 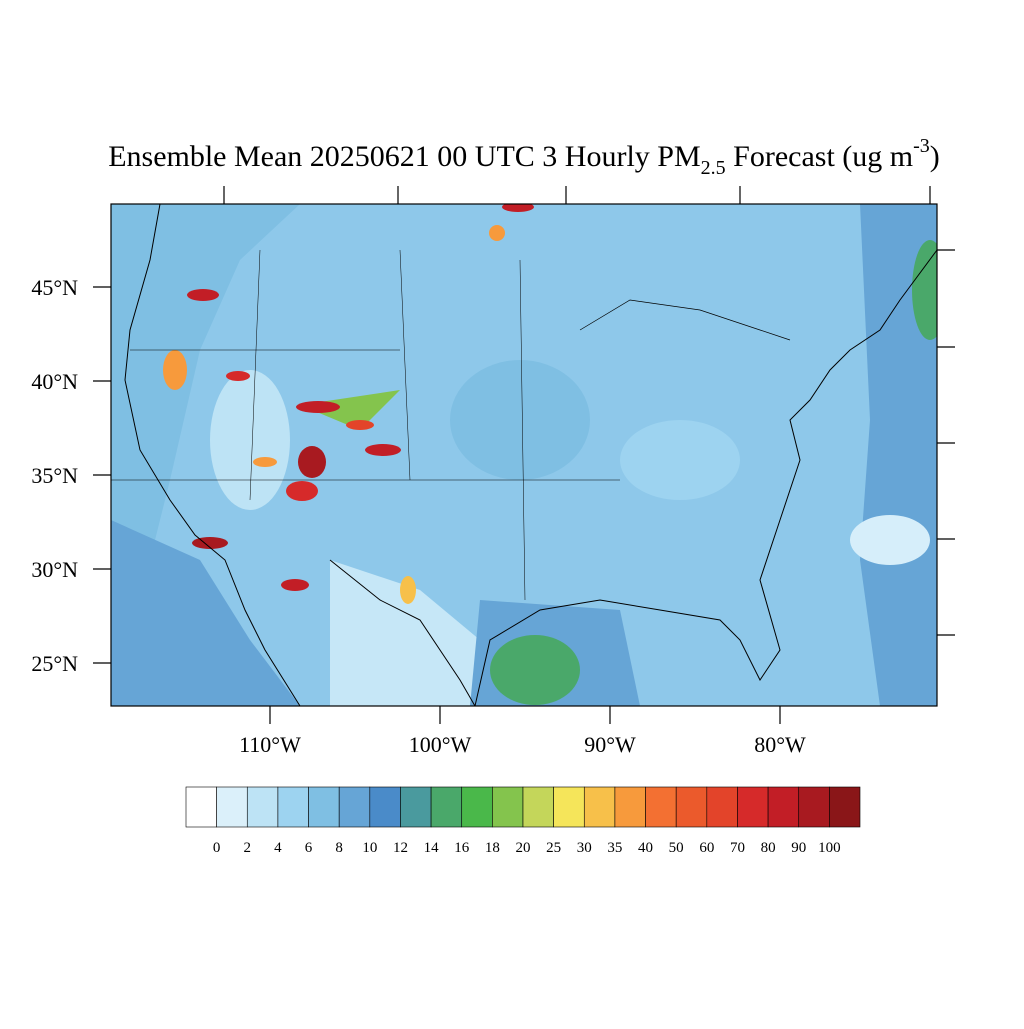 I want to click on title-after: Forecast (ug m, so click(x=819, y=156).